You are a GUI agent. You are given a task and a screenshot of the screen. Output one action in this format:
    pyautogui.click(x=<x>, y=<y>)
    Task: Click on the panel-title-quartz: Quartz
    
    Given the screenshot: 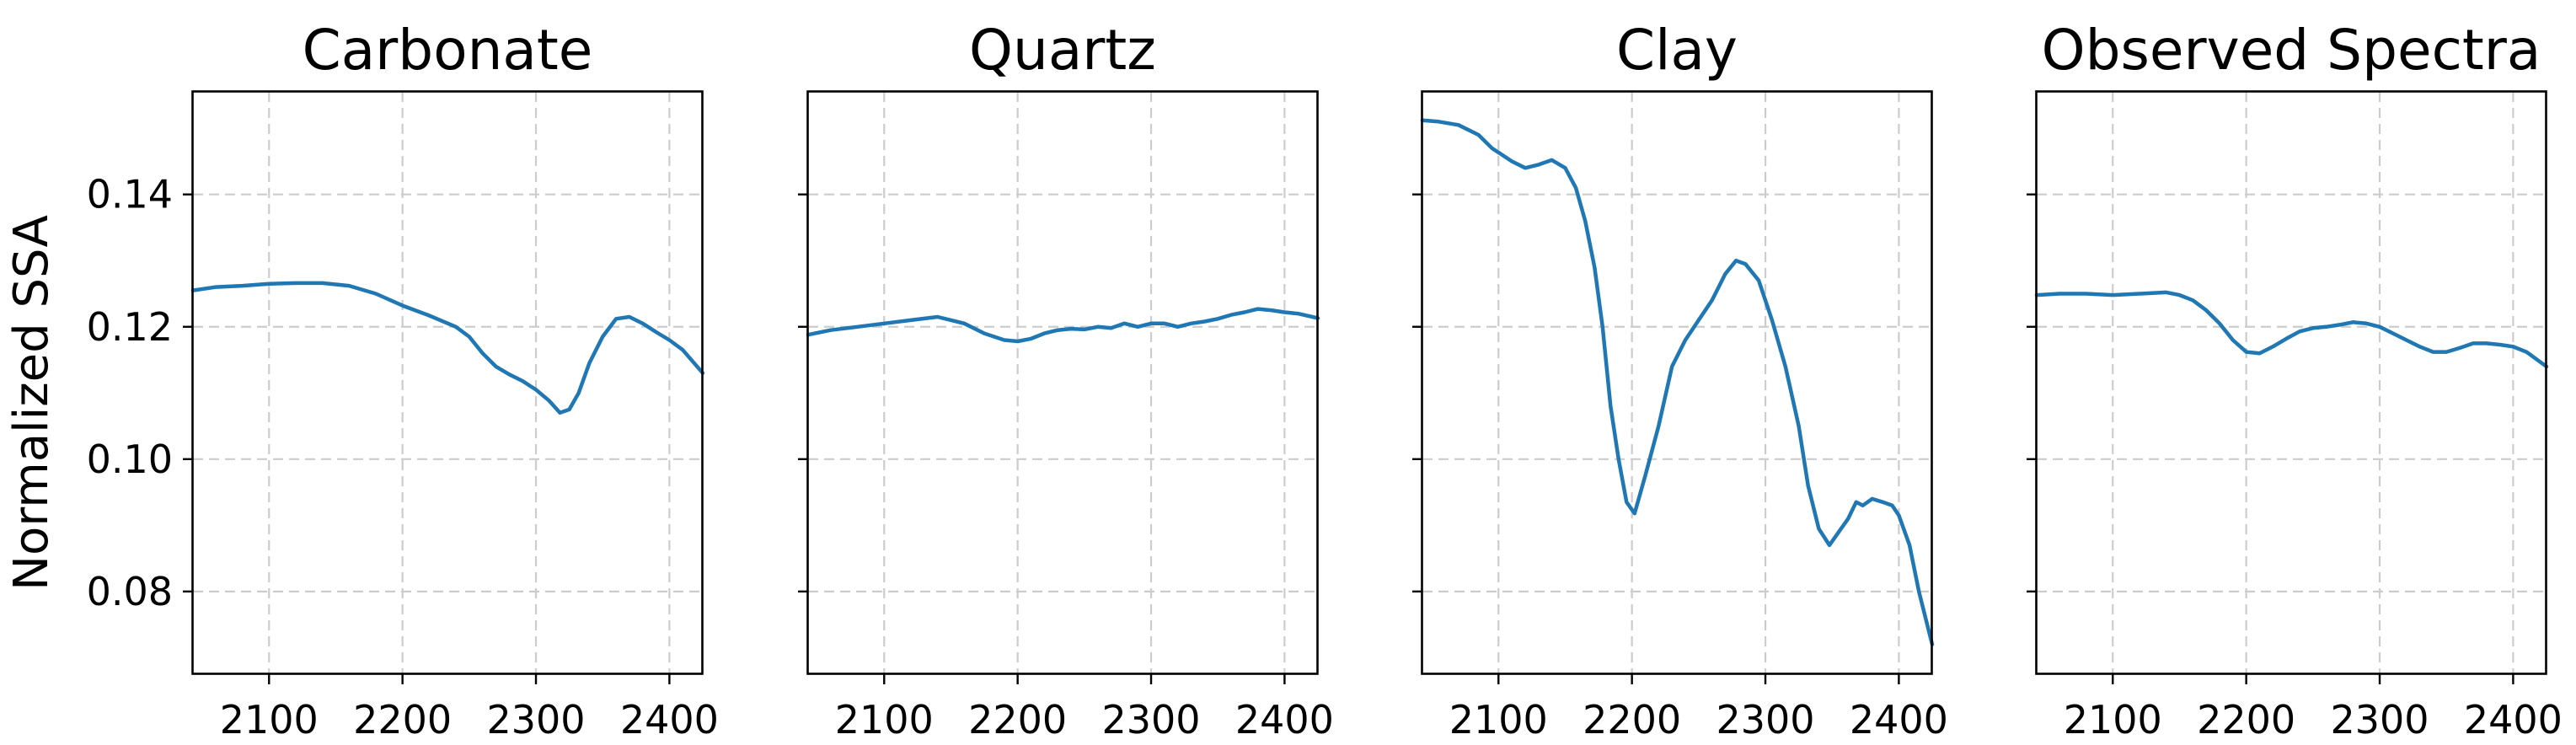 What is the action you would take?
    pyautogui.click(x=1062, y=50)
    